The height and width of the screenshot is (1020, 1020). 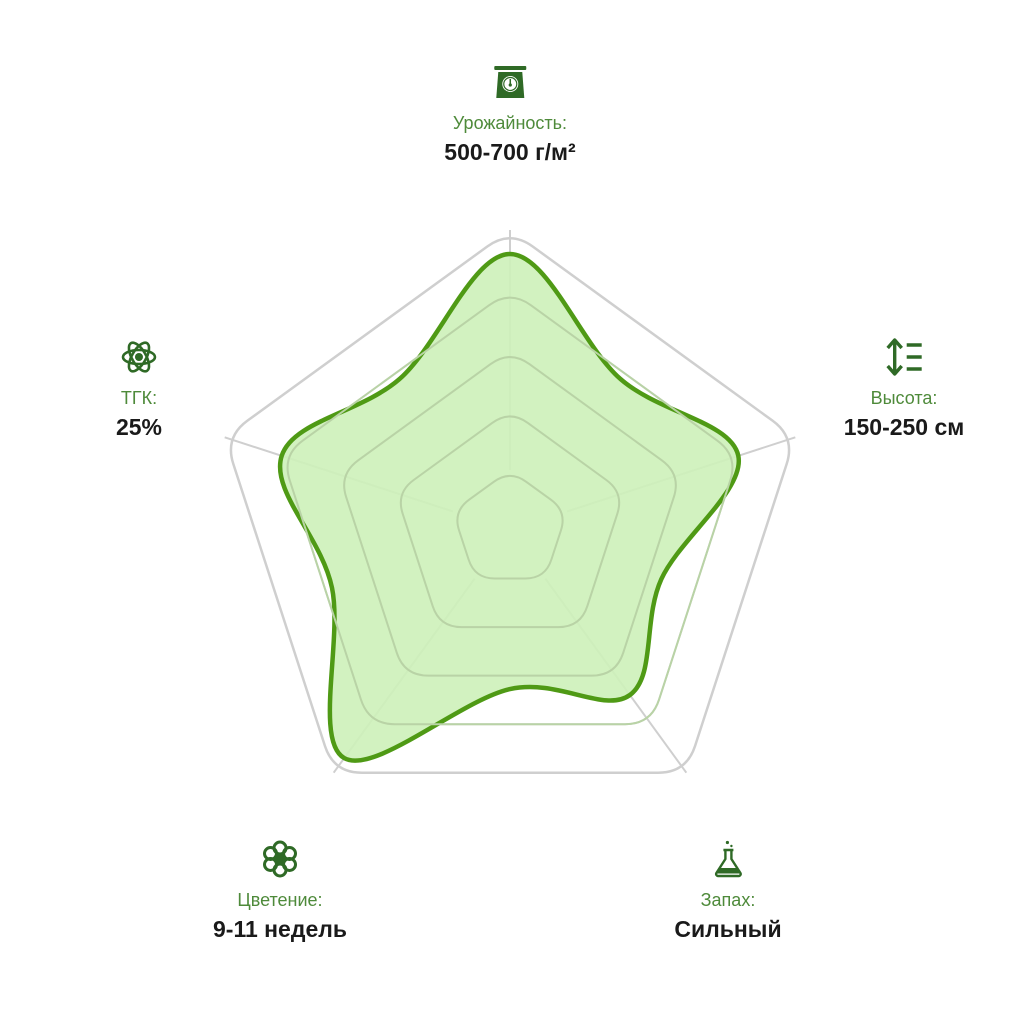 What do you see at coordinates (510, 123) in the screenshot?
I see `axis-label-yield: Урожайность:` at bounding box center [510, 123].